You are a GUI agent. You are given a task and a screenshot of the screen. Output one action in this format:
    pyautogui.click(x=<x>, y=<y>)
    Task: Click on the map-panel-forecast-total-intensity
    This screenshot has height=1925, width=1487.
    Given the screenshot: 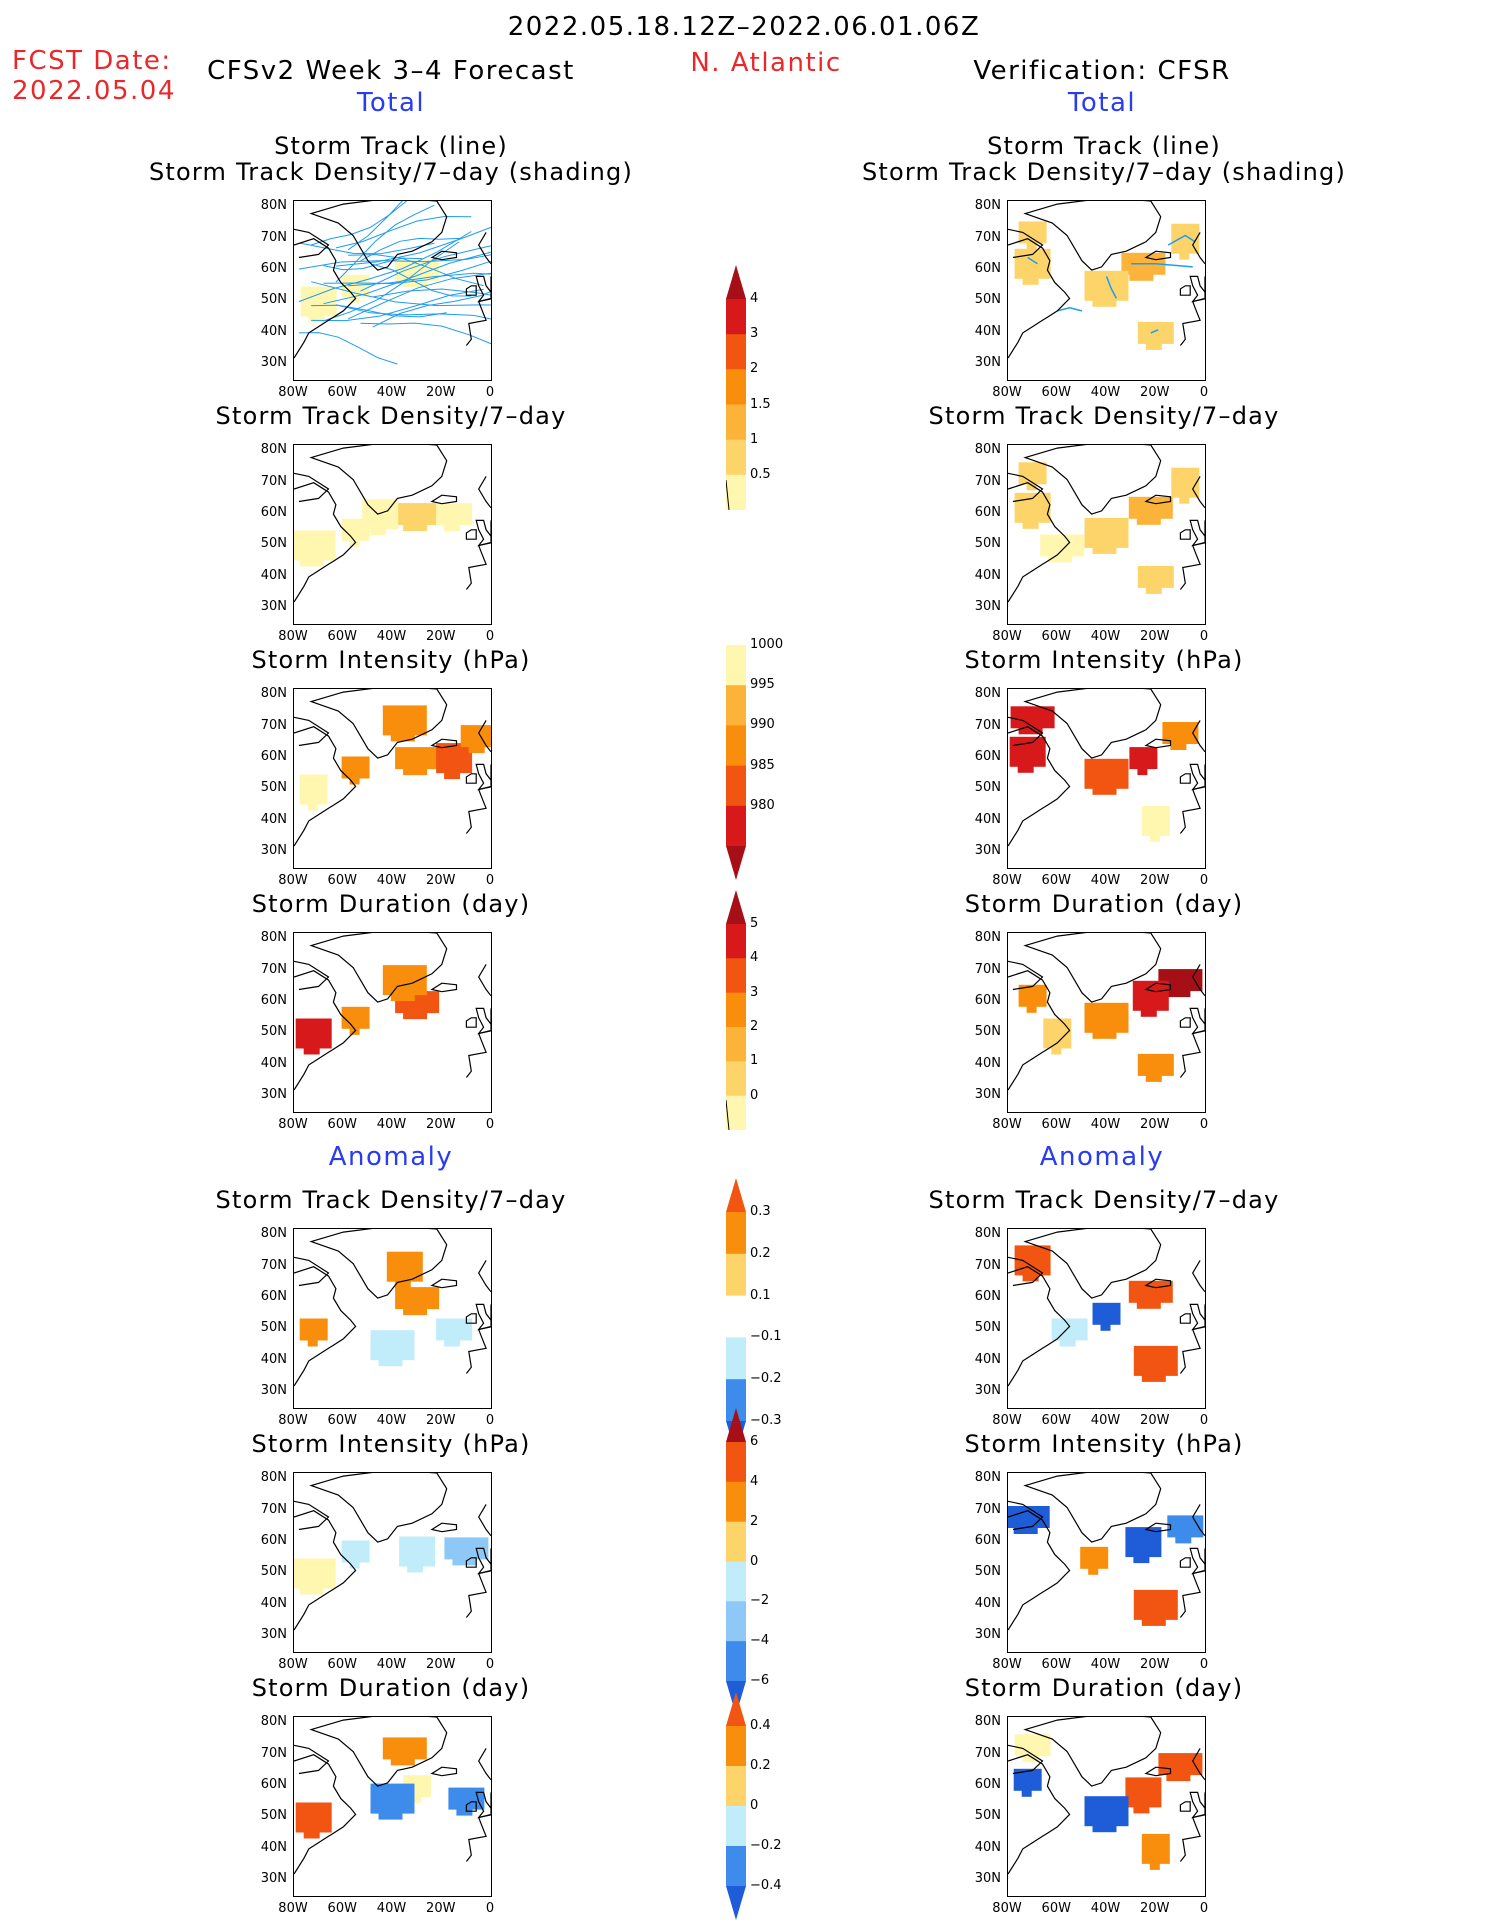 What is the action you would take?
    pyautogui.click(x=392, y=778)
    